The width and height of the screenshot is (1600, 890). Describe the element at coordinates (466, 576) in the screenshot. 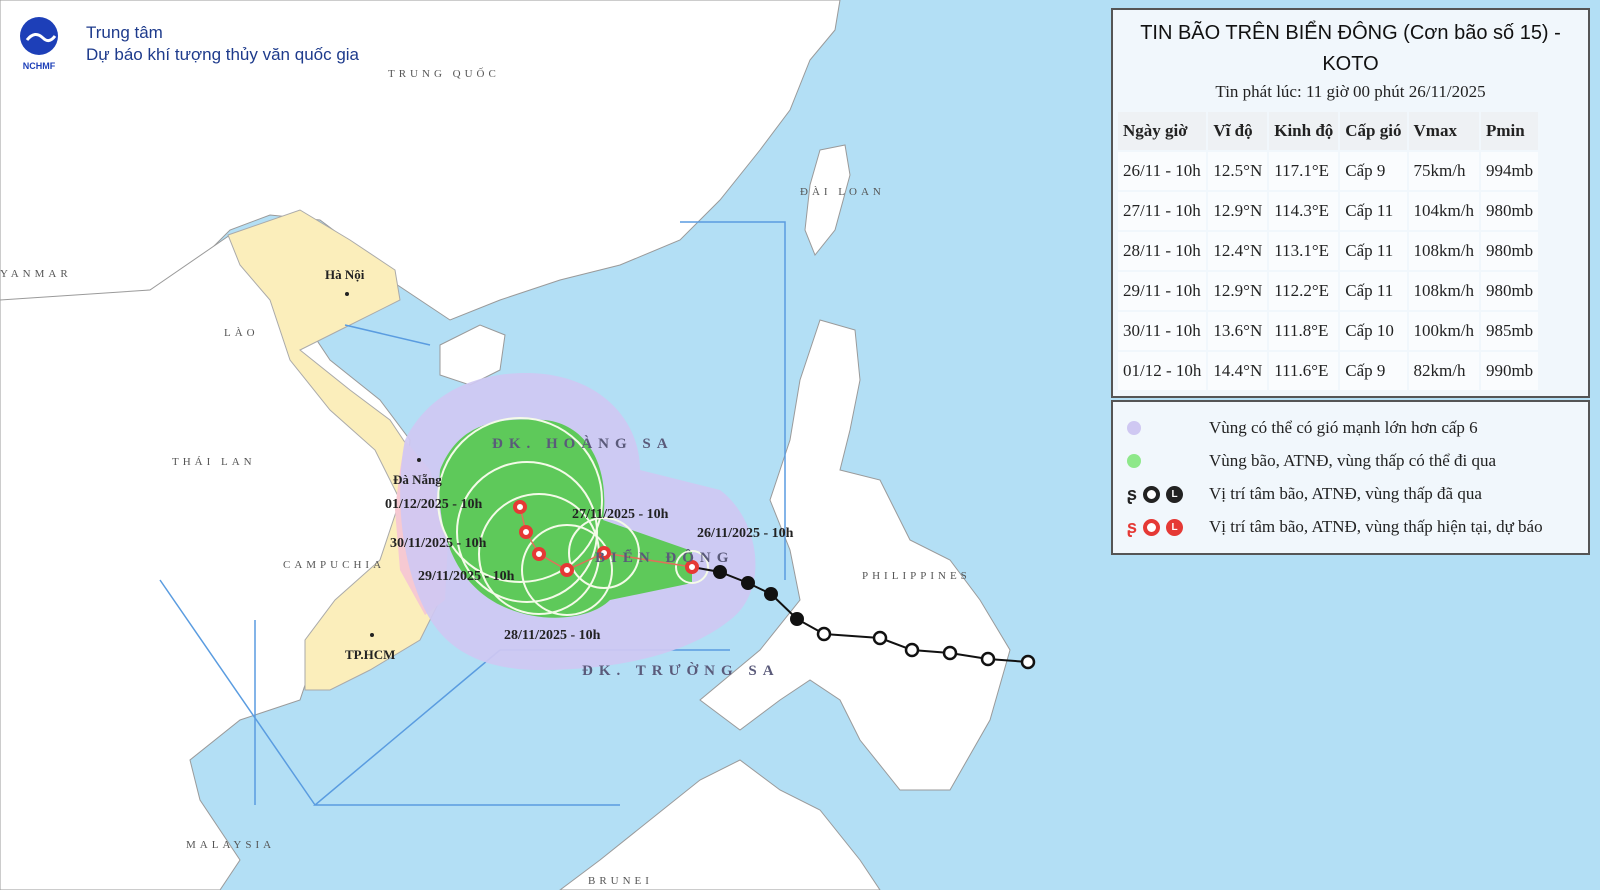

I see `forecast-label-29: 29/11/2025 - 10h` at that location.